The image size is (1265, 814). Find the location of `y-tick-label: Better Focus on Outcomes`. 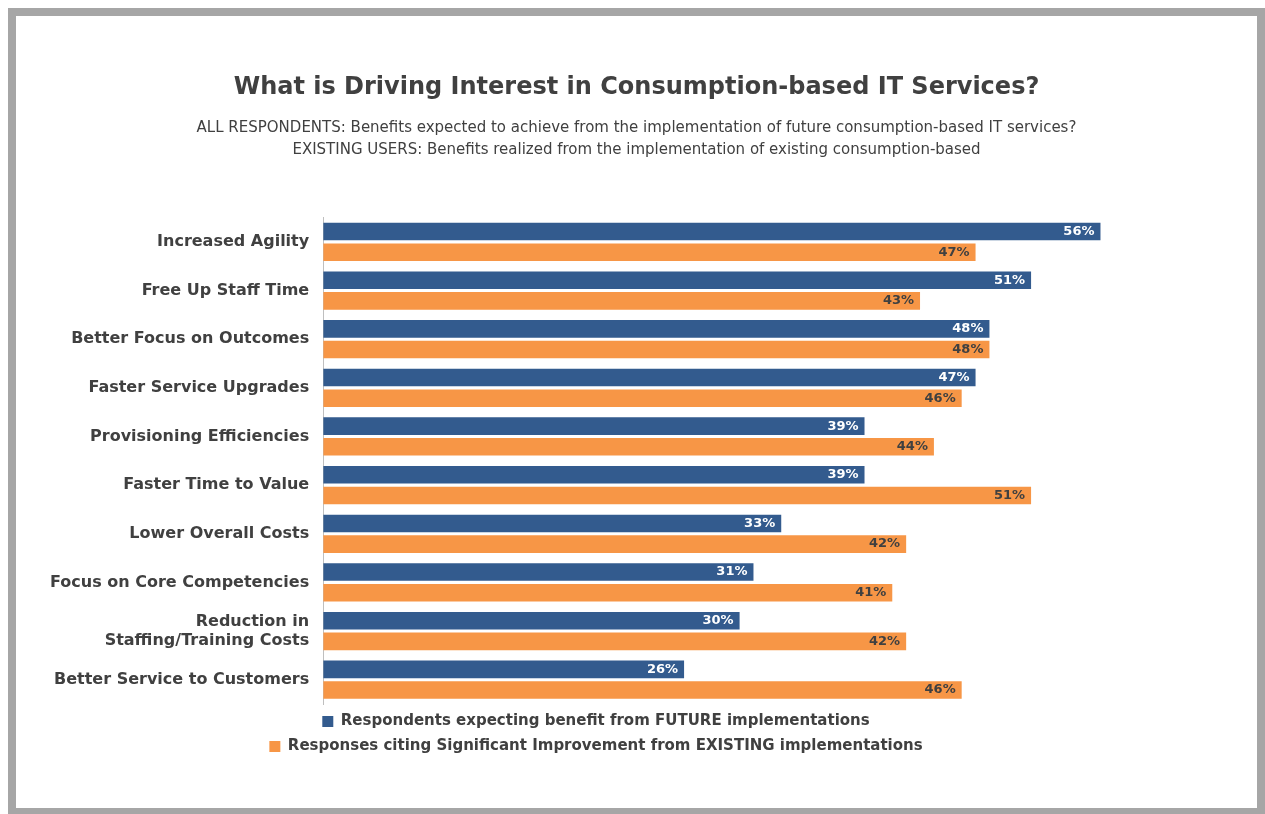

y-tick-label: Better Focus on Outcomes is located at coordinates (190, 338).